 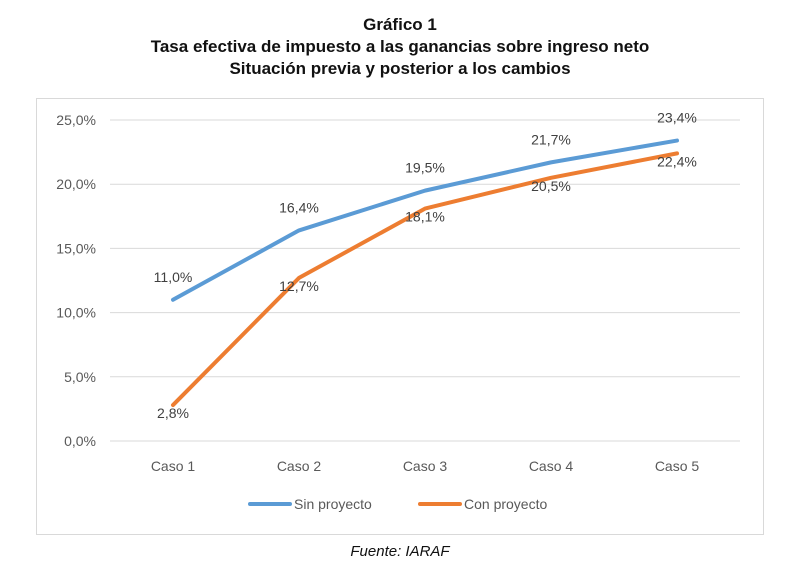 What do you see at coordinates (677, 161) in the screenshot?
I see `data-label: 22,4%` at bounding box center [677, 161].